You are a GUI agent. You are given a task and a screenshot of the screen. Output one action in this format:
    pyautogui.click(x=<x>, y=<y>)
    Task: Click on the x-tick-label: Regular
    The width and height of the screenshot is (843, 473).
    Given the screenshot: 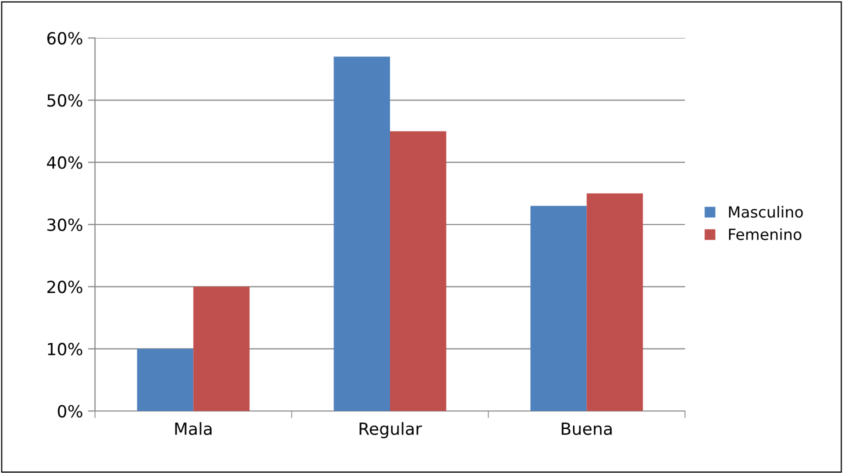 What is the action you would take?
    pyautogui.click(x=391, y=430)
    